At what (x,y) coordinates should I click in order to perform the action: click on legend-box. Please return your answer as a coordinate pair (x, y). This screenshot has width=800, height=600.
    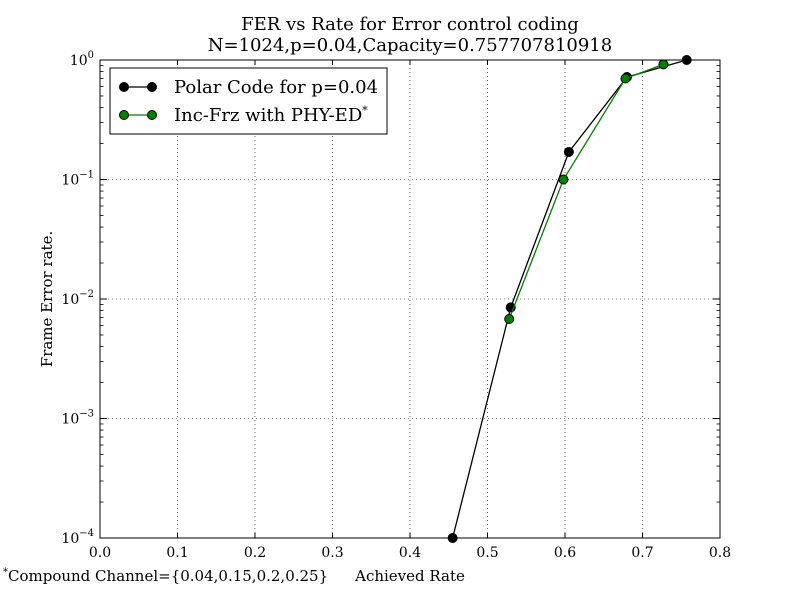
    Looking at the image, I should click on (248, 101).